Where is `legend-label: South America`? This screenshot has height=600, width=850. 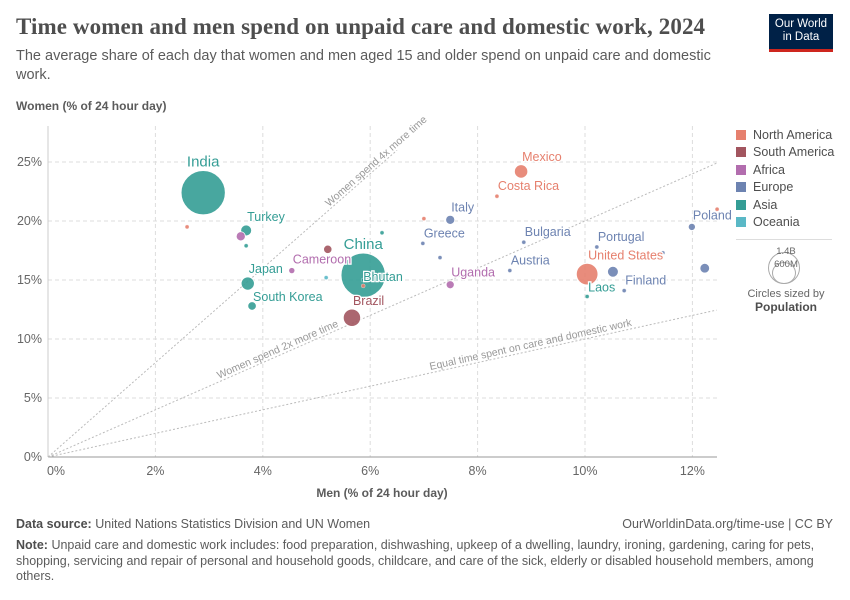
legend-label: South America is located at coordinates (794, 152).